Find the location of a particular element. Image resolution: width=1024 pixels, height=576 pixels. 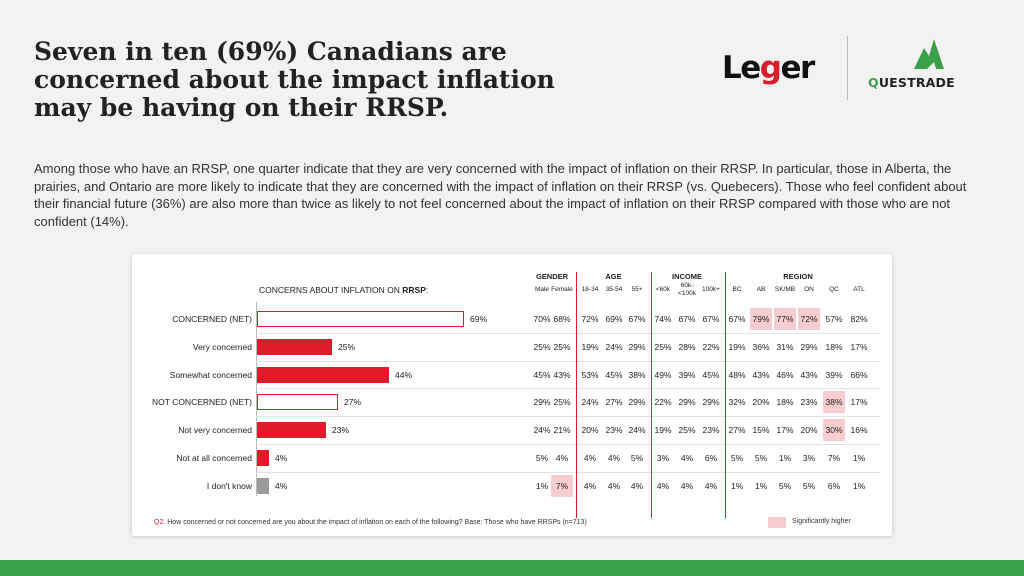

column-header: QC is located at coordinates (834, 289).